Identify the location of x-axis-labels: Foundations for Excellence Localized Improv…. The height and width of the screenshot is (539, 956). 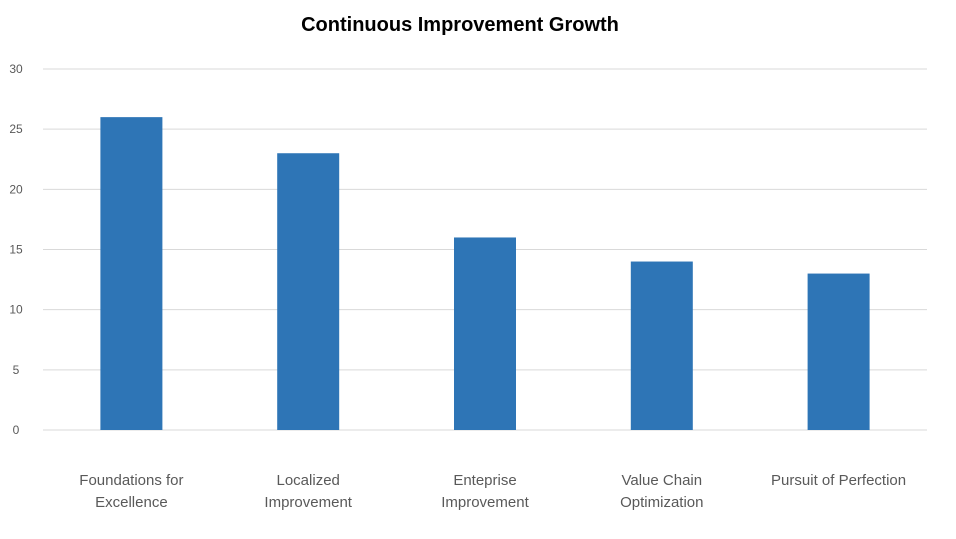
(492, 491).